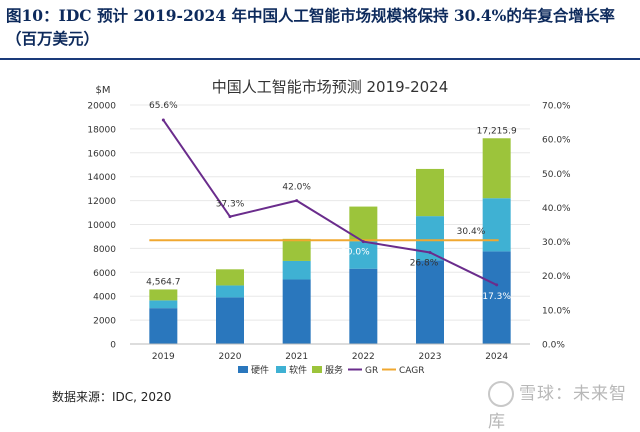  Describe the element at coordinates (113, 346) in the screenshot. I see `y-tick-left: 0` at that location.